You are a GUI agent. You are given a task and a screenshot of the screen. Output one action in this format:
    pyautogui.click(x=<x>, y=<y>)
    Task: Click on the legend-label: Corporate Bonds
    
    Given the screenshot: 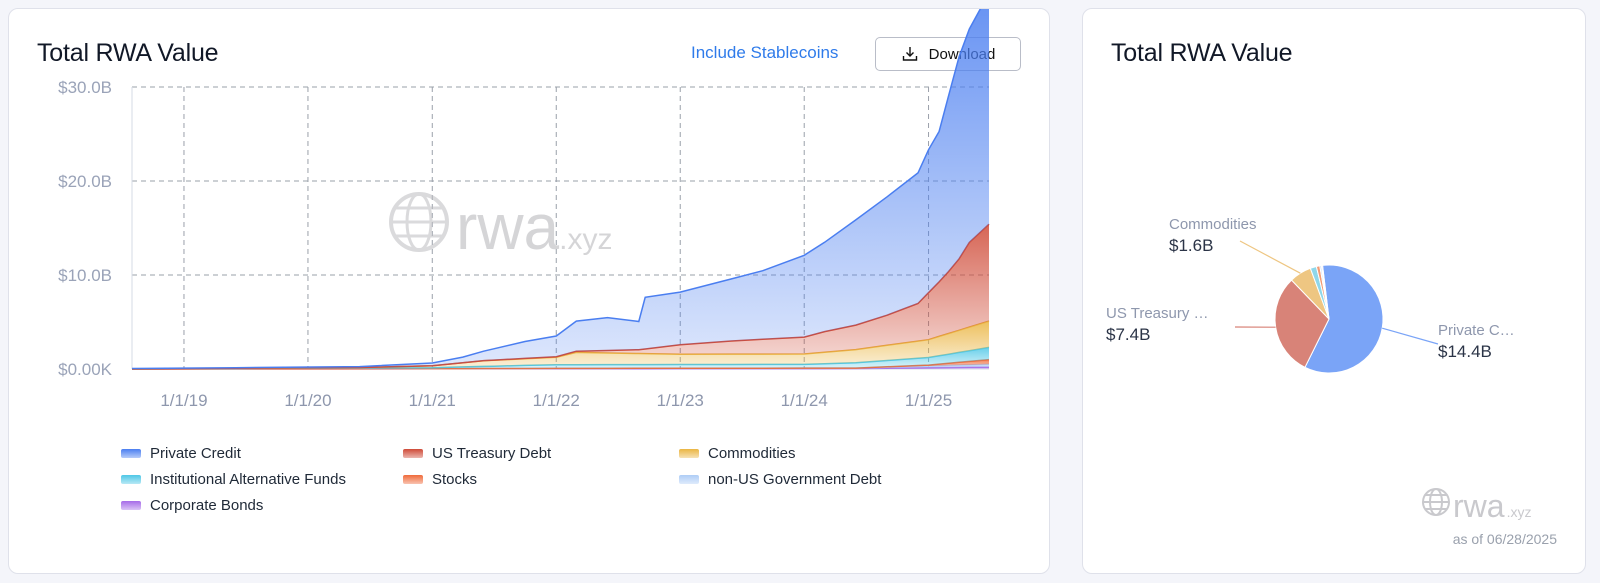 What is the action you would take?
    pyautogui.click(x=207, y=505)
    